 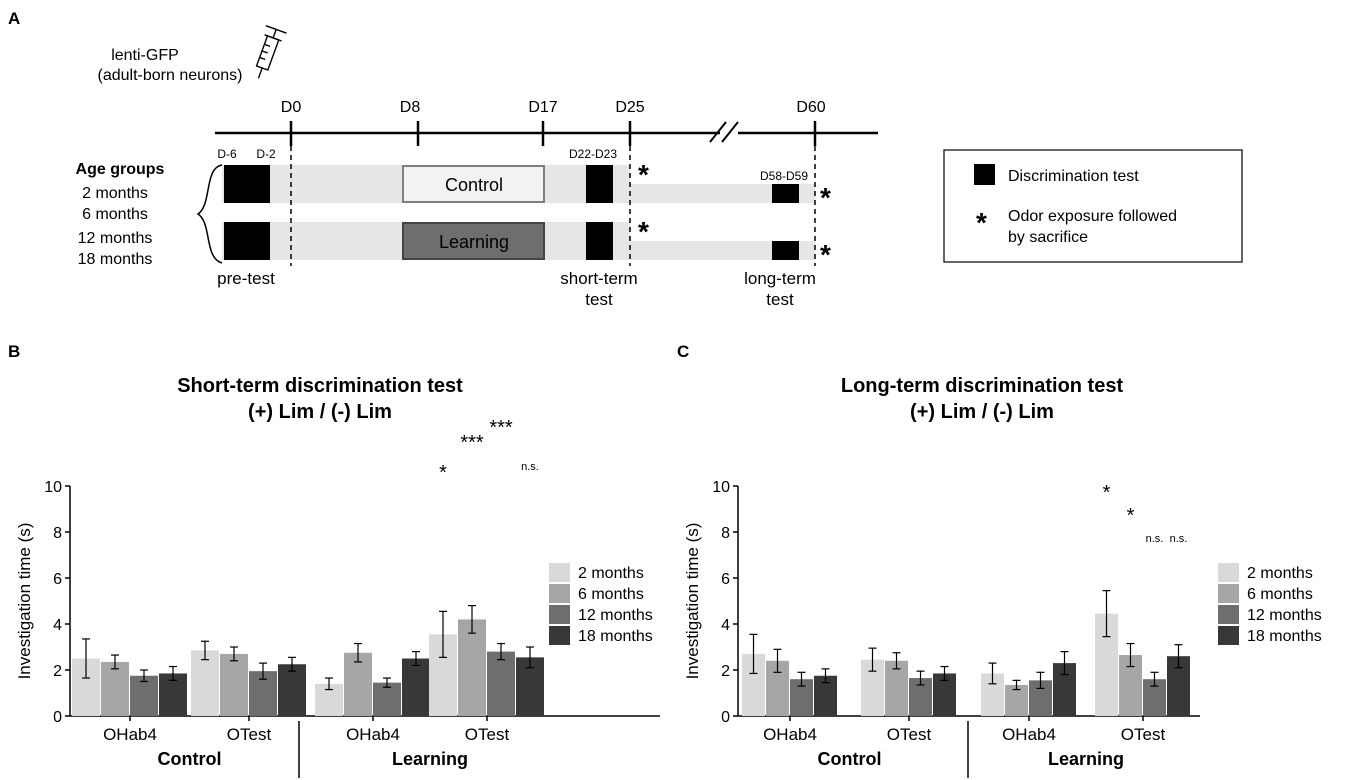 What do you see at coordinates (984, 174) in the screenshot?
I see `discrimination-swatch` at bounding box center [984, 174].